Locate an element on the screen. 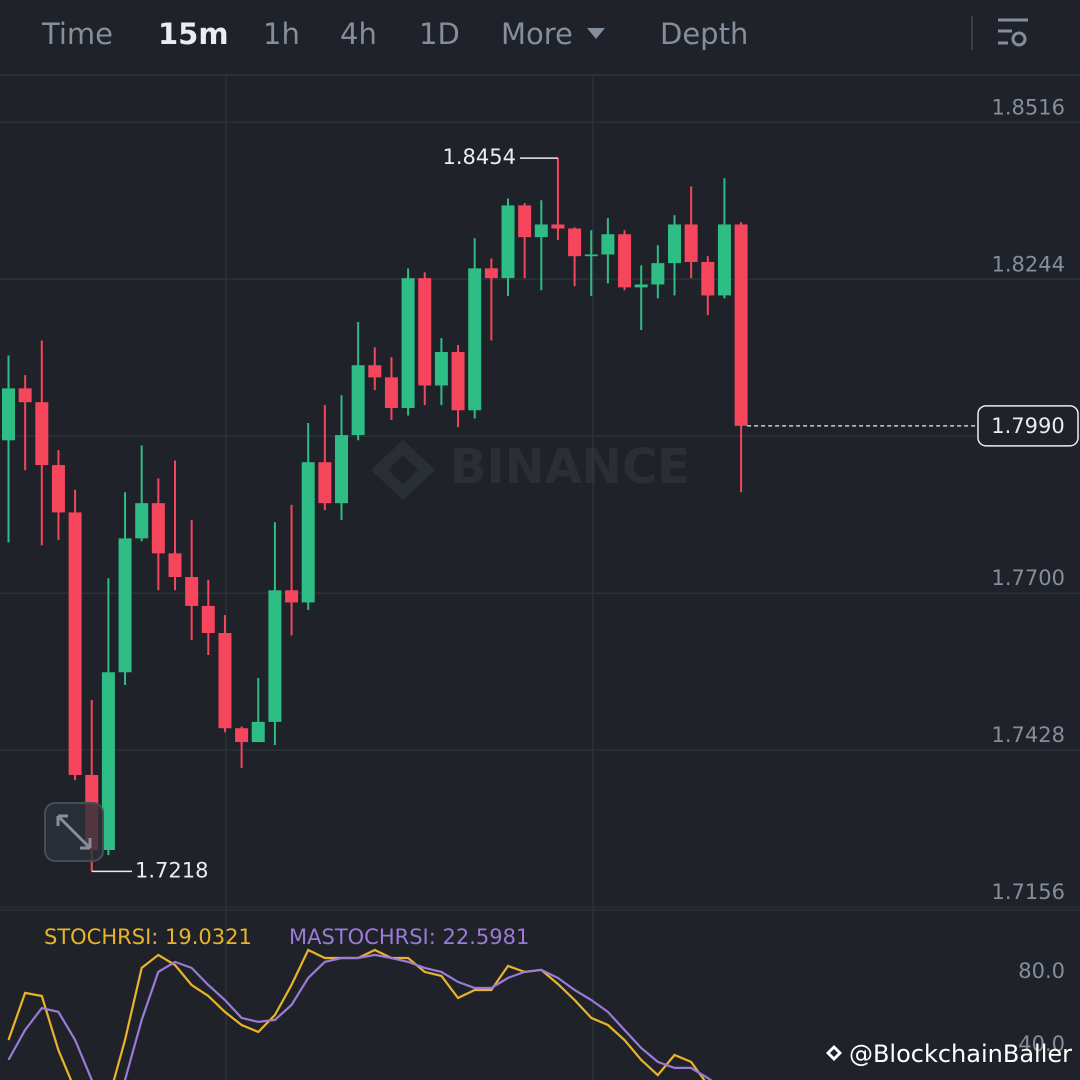  y-tick-label: 1.8516 is located at coordinates (1028, 107).